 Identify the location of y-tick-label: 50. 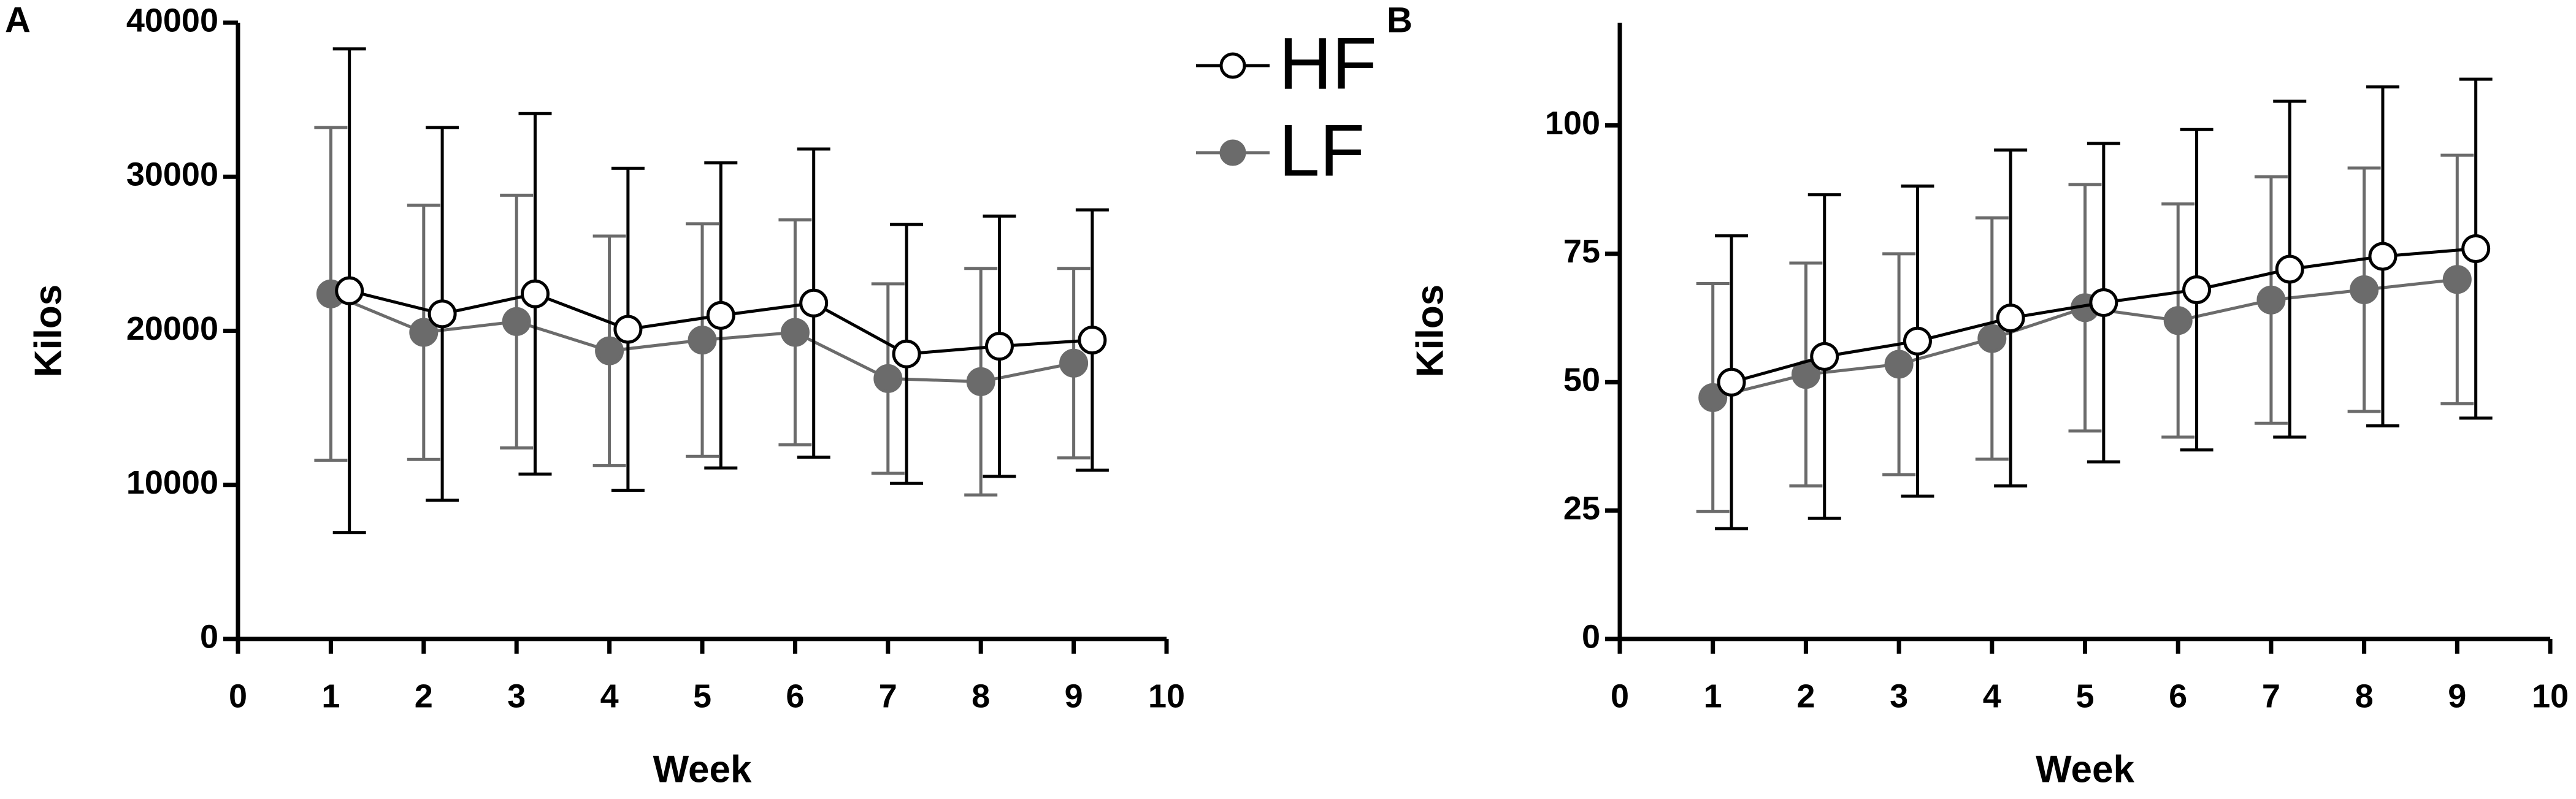
(1581, 381).